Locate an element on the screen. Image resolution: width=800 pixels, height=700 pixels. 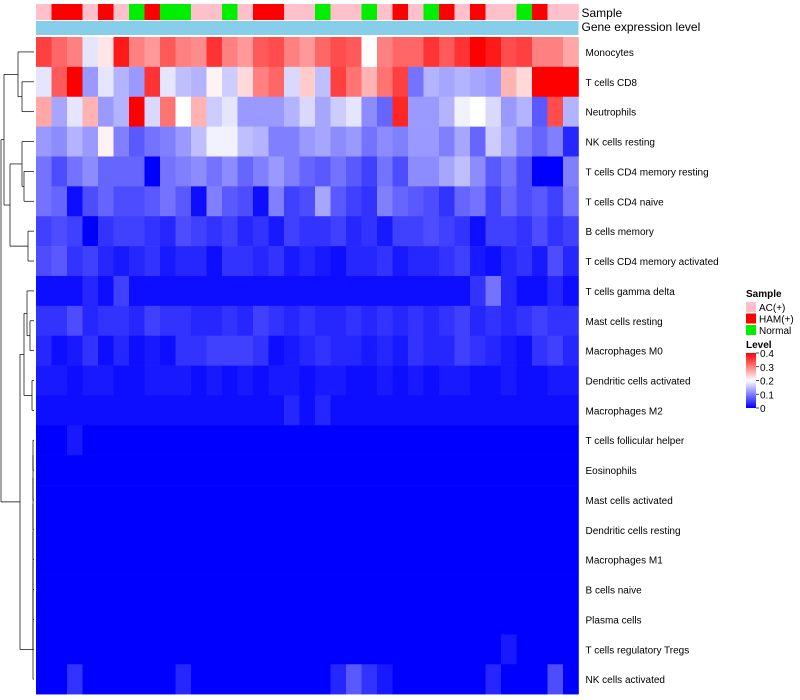
row-label: T cells gamma delta is located at coordinates (631, 292).